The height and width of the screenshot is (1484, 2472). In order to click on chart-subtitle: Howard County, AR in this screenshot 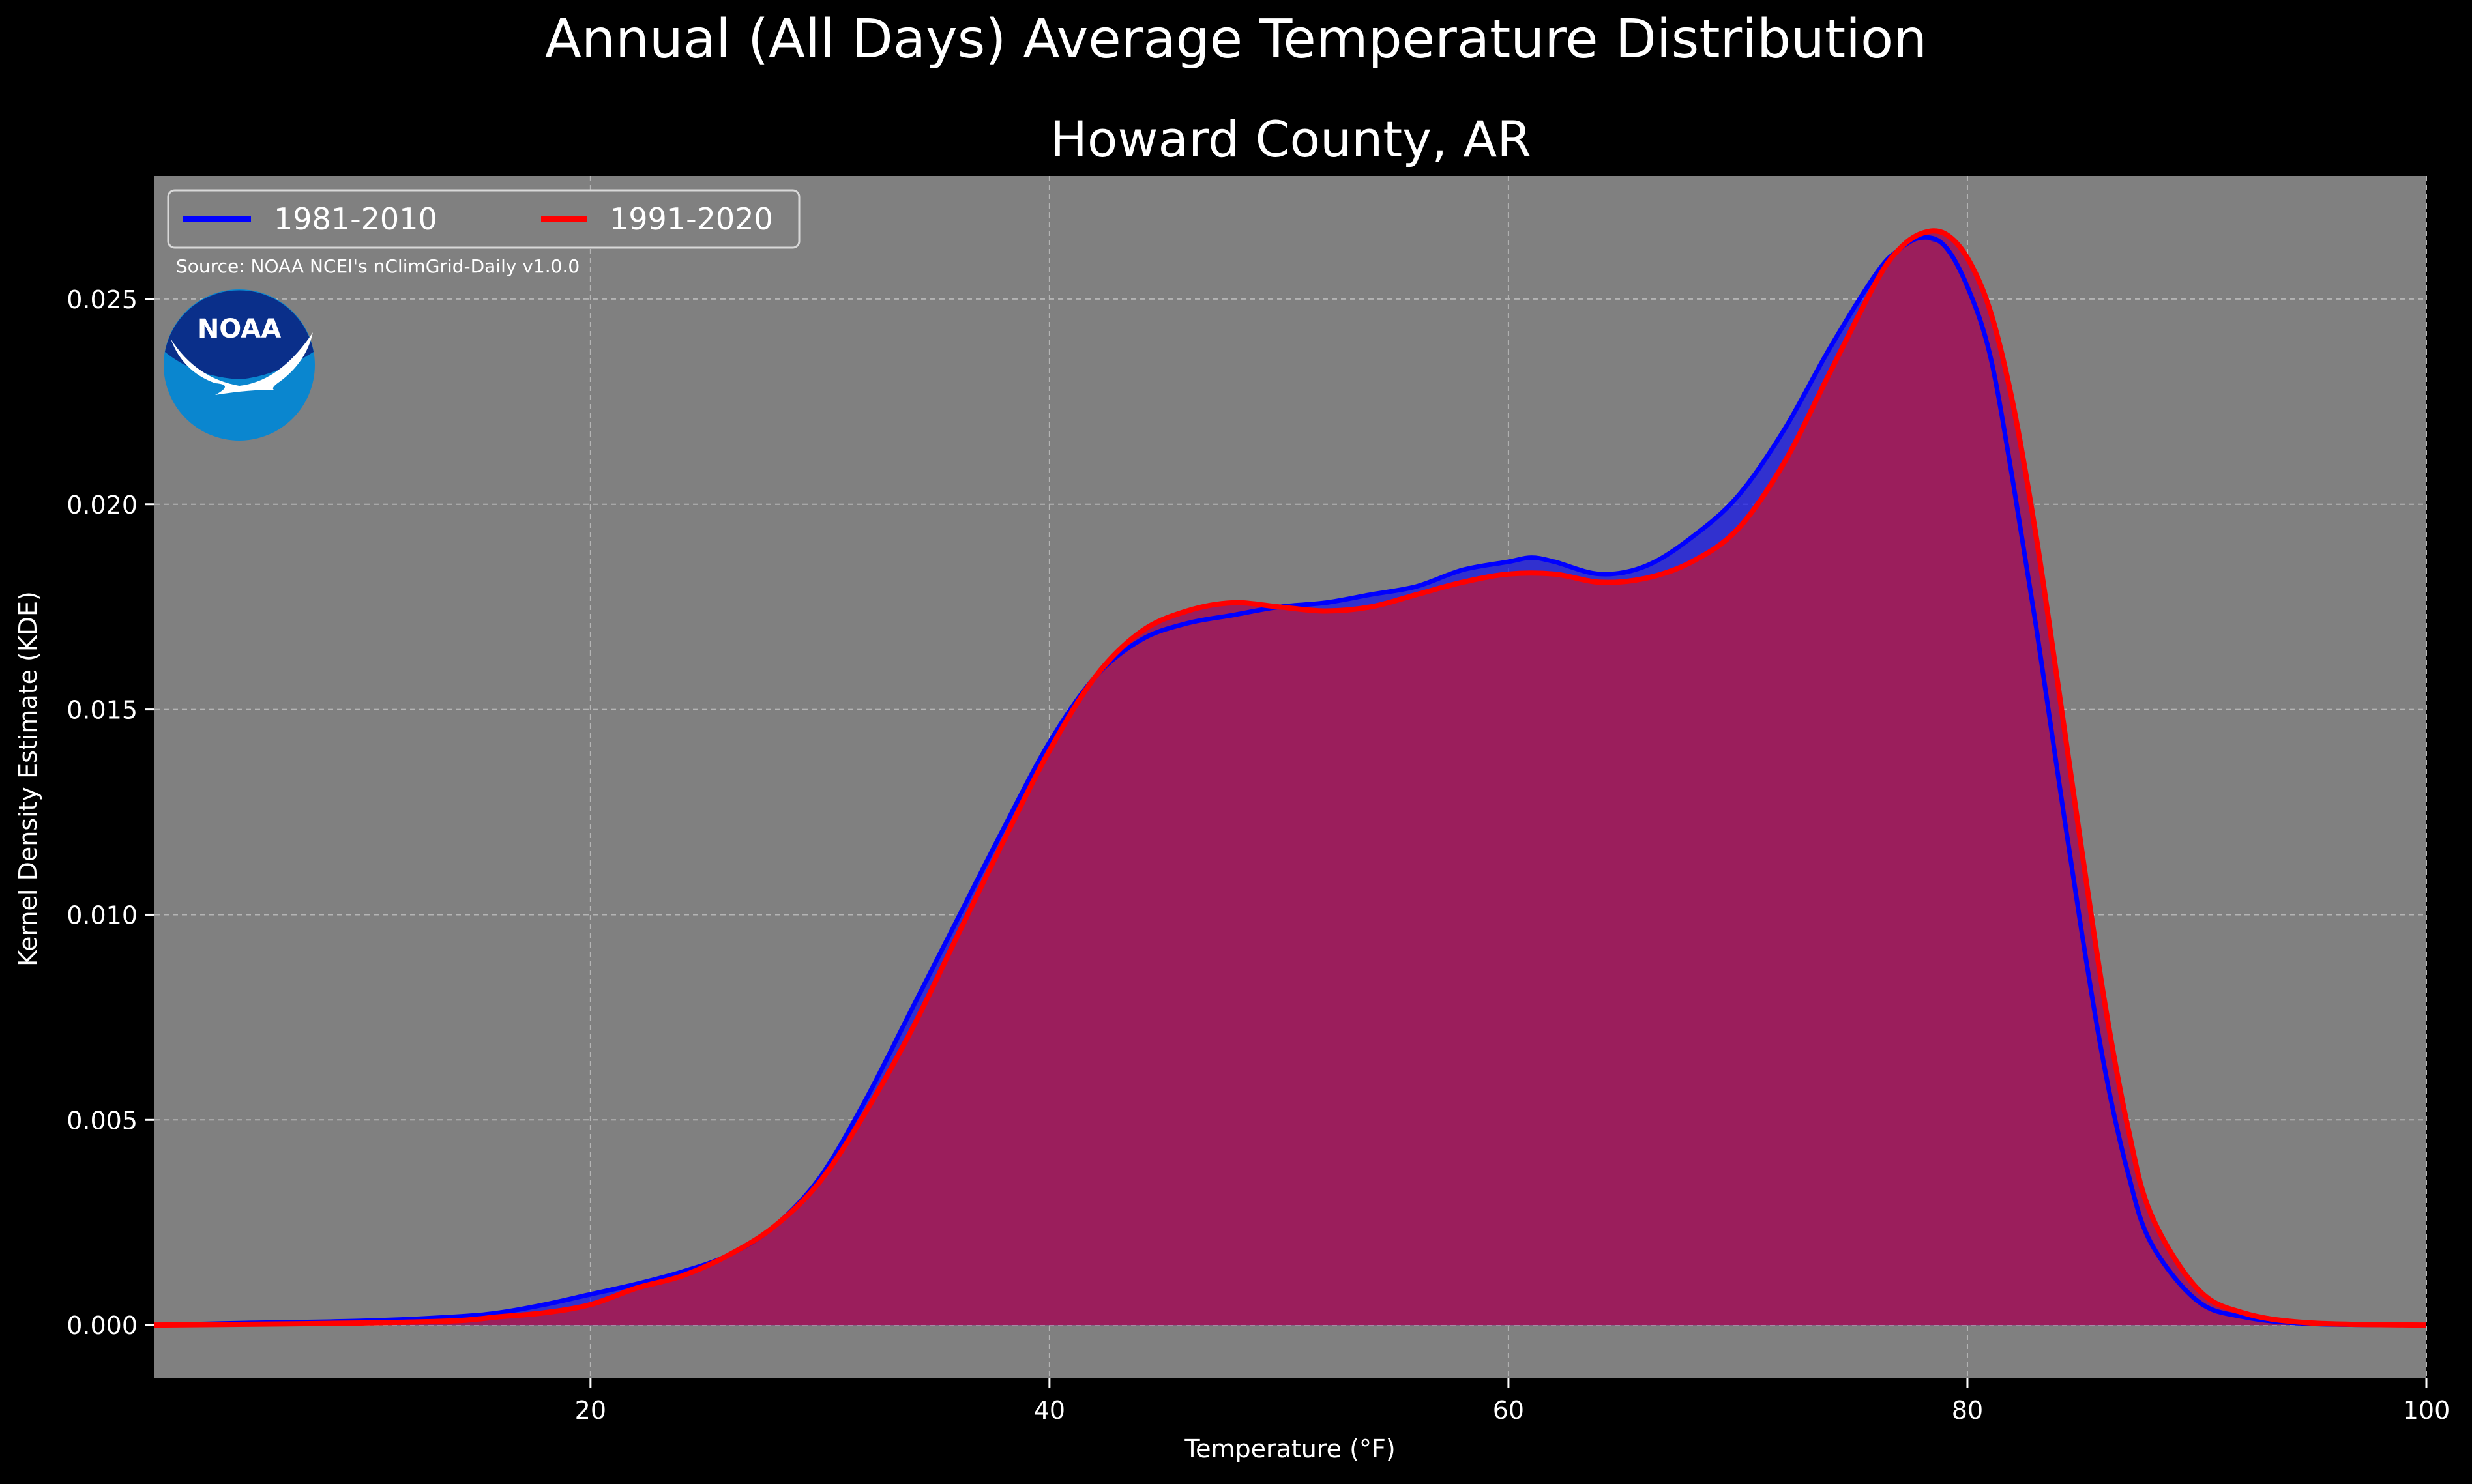, I will do `click(1290, 139)`.